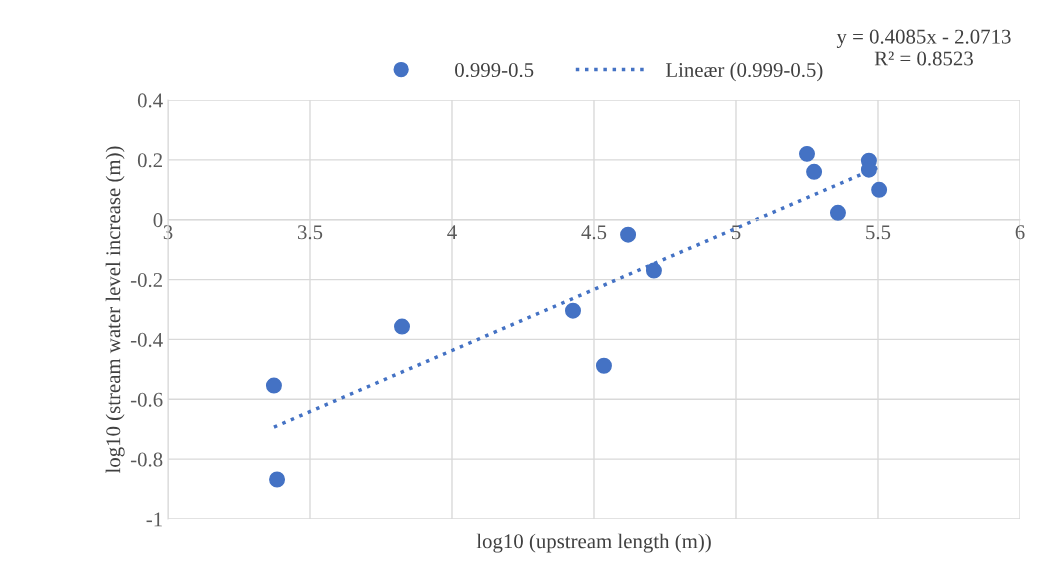  I want to click on y-tick-label: -0.6, so click(146, 399).